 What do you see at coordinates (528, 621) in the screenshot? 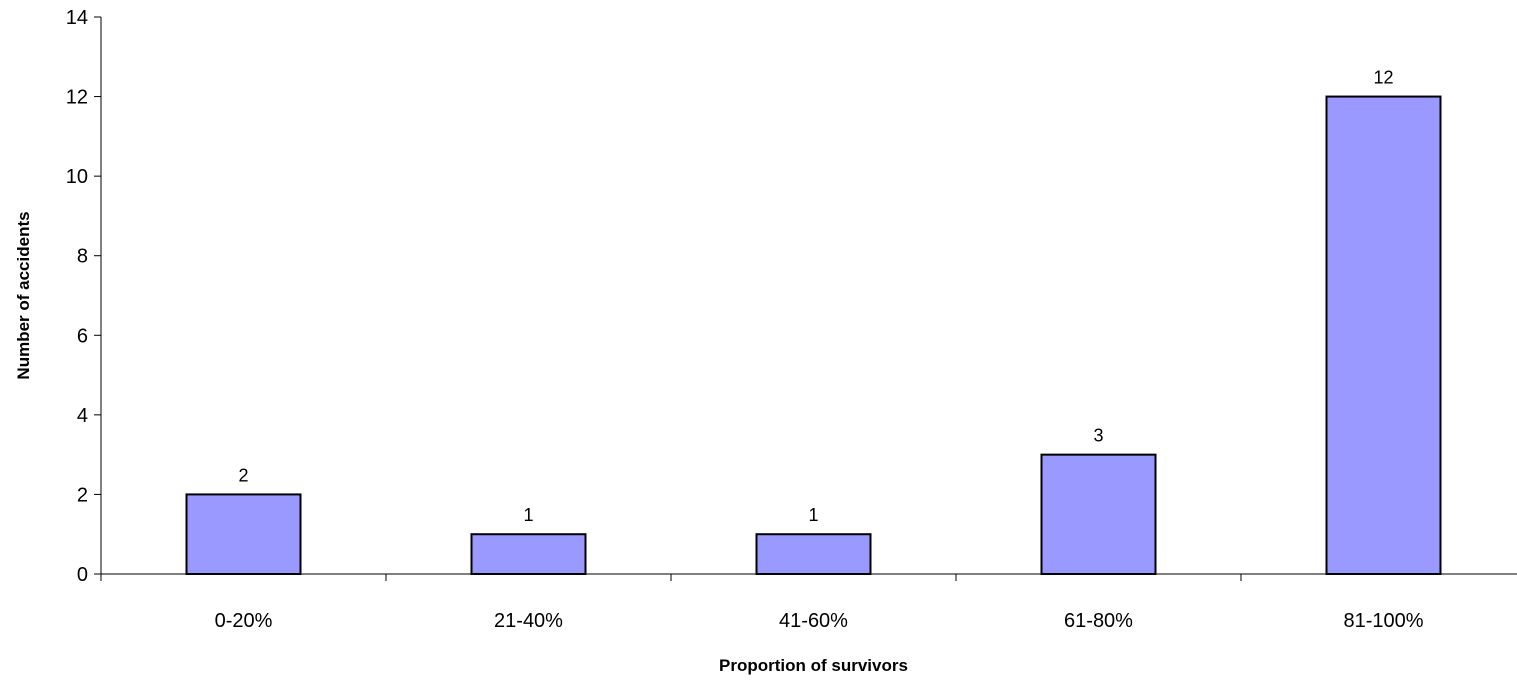
I see `x-tick-label: 21-40%` at bounding box center [528, 621].